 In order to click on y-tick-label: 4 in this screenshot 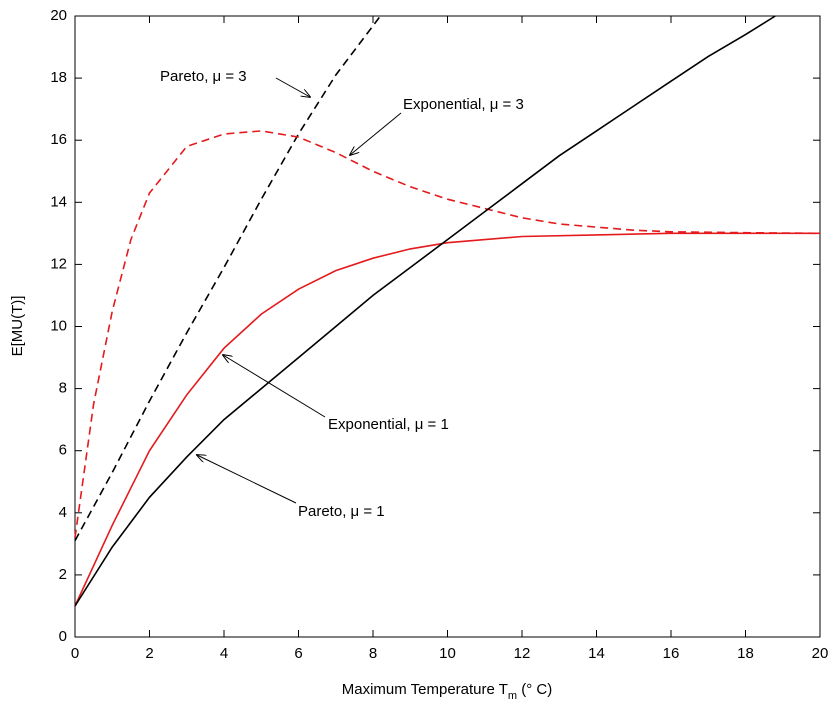, I will do `click(63, 512)`.